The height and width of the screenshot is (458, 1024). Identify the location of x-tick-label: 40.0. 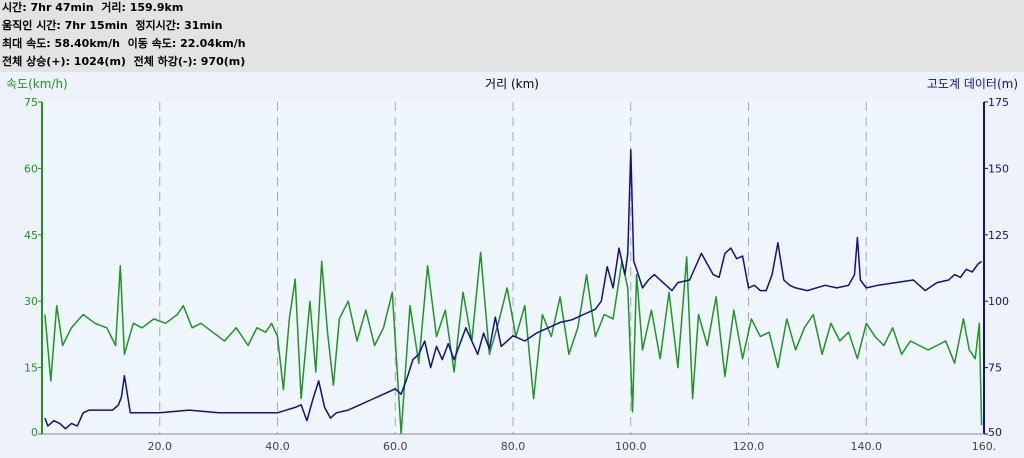
(277, 446).